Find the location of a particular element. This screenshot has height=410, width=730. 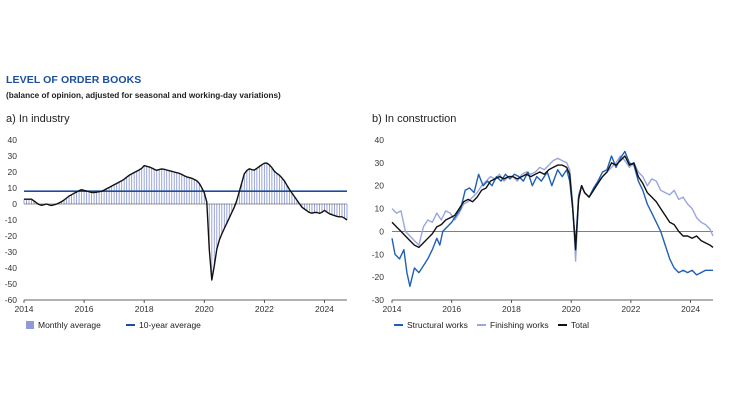

series-line-finishing-works is located at coordinates (552, 208).